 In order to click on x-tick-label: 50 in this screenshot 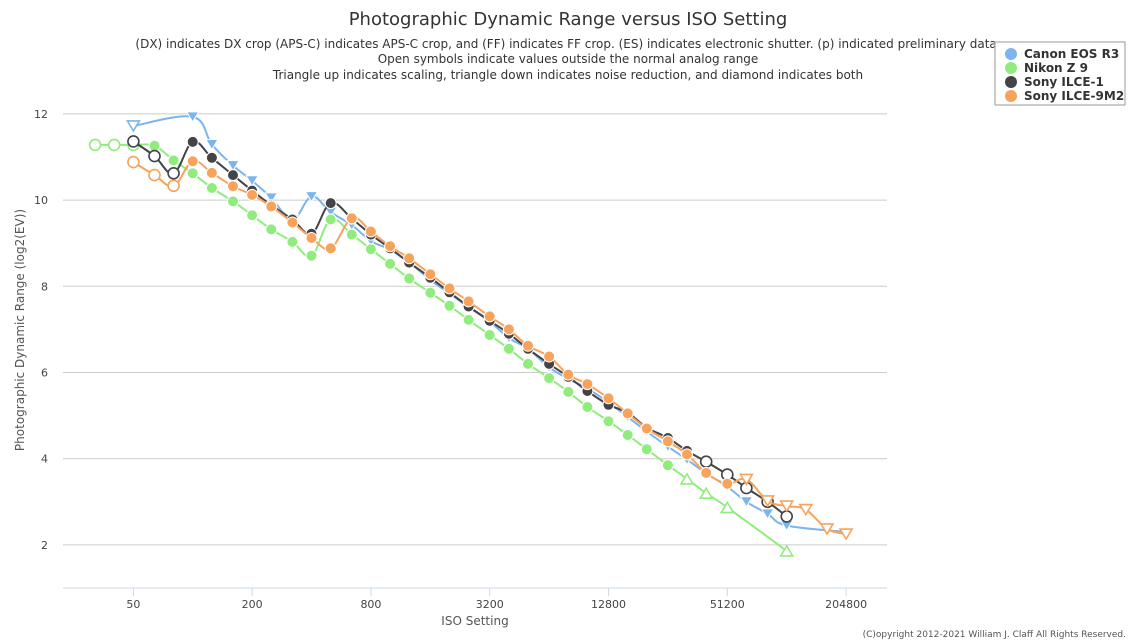, I will do `click(133, 604)`.